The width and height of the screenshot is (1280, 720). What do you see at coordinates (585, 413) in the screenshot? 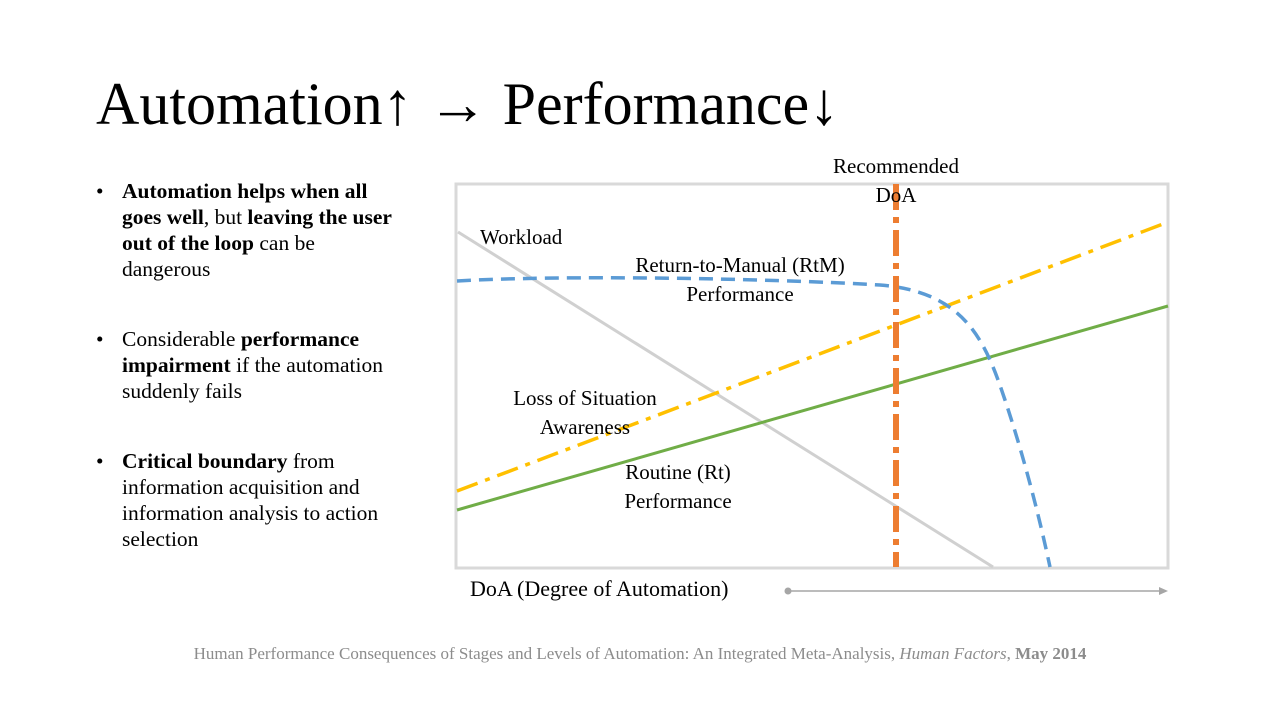
I see `loss-of-situation-awareness-label: Loss of Situation Awareness` at bounding box center [585, 413].